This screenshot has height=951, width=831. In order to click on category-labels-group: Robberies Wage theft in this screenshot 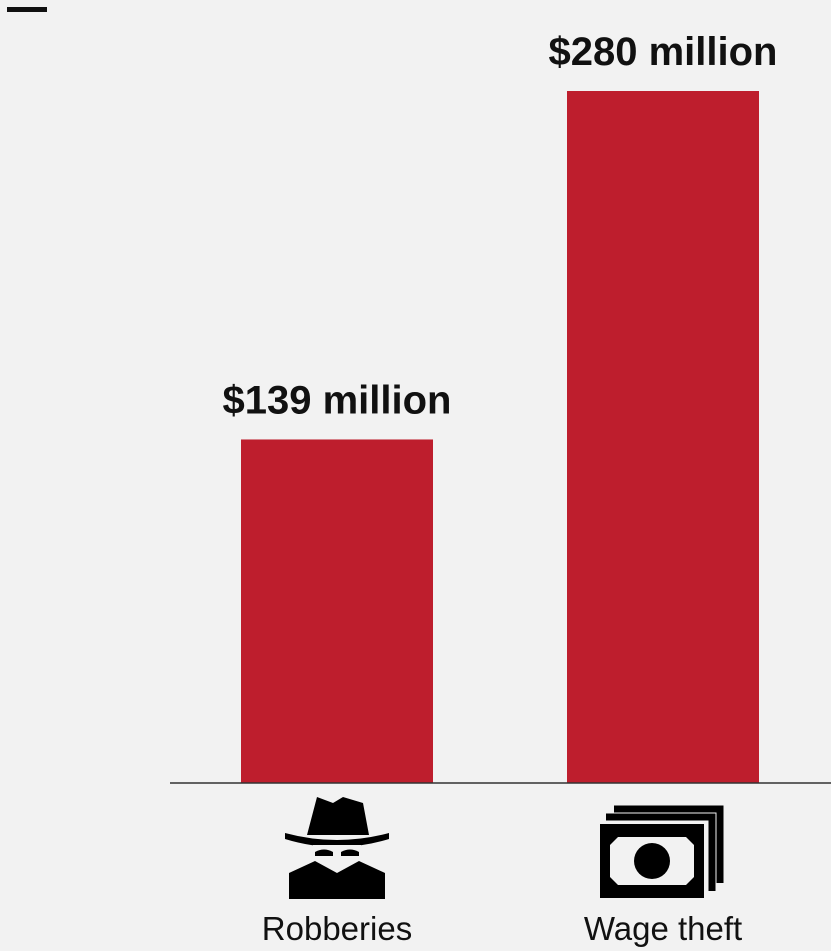, I will do `click(502, 928)`.